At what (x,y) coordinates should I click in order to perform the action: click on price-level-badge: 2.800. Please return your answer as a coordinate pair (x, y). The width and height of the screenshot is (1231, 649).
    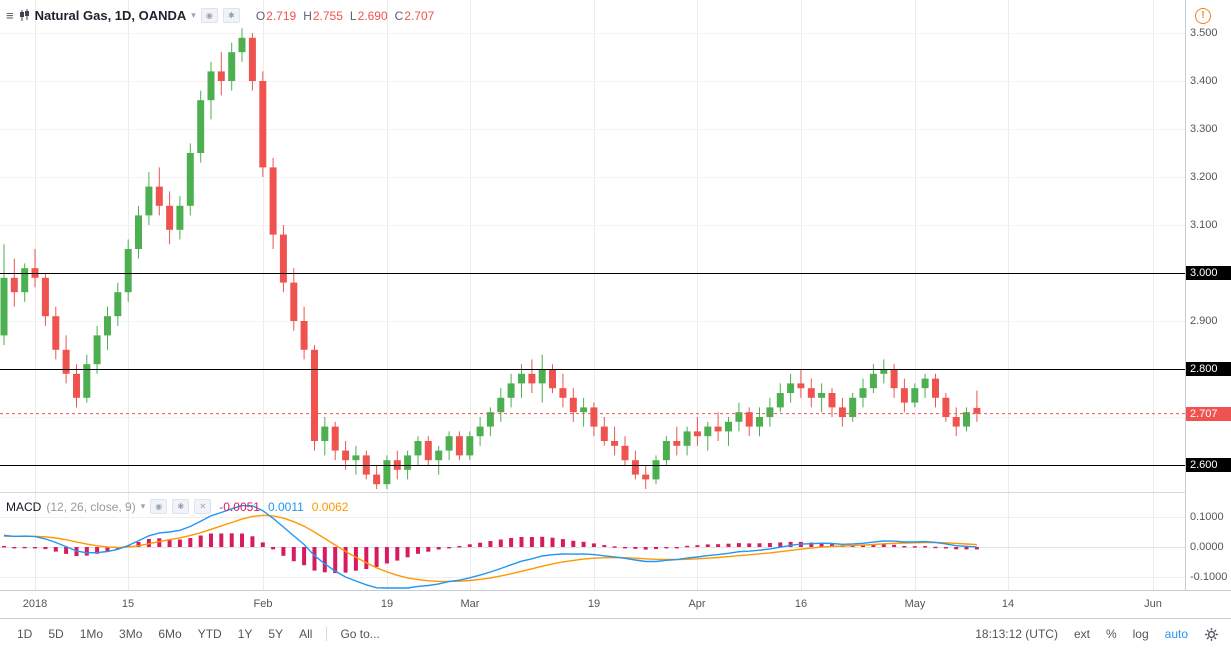
    Looking at the image, I should click on (1208, 369).